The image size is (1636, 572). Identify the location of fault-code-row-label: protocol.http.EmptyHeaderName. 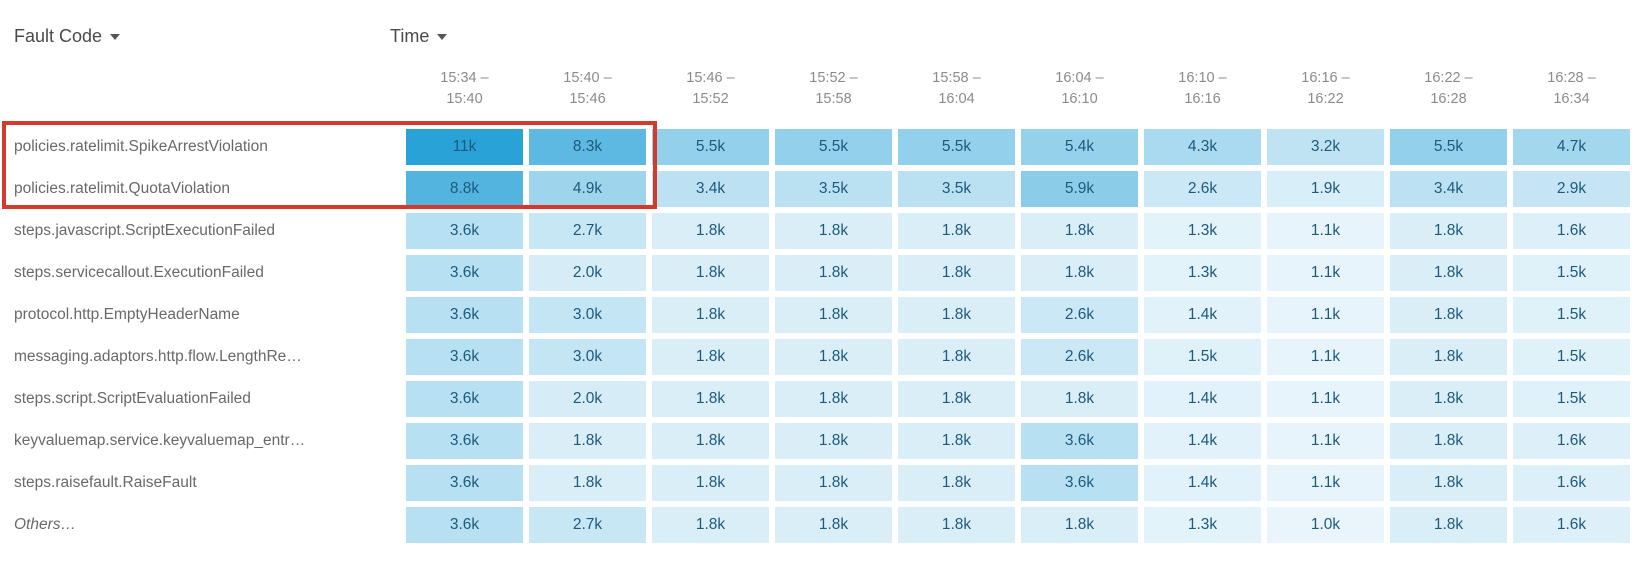
(127, 314).